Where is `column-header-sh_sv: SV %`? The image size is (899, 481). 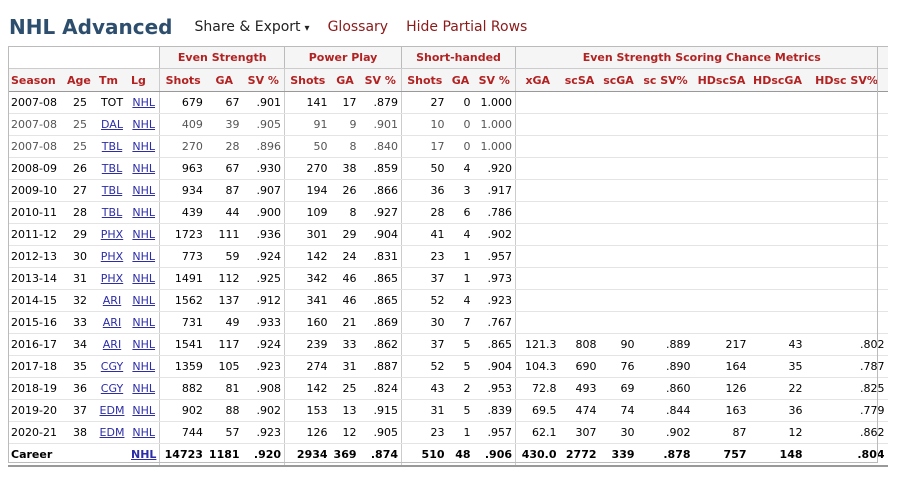
column-header-sh_sv: SV % is located at coordinates (494, 80).